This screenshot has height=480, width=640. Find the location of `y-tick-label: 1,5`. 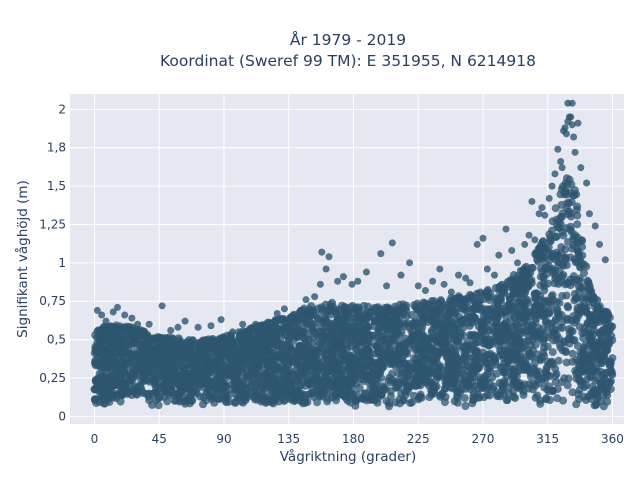

y-tick-label: 1,5 is located at coordinates (56, 186).